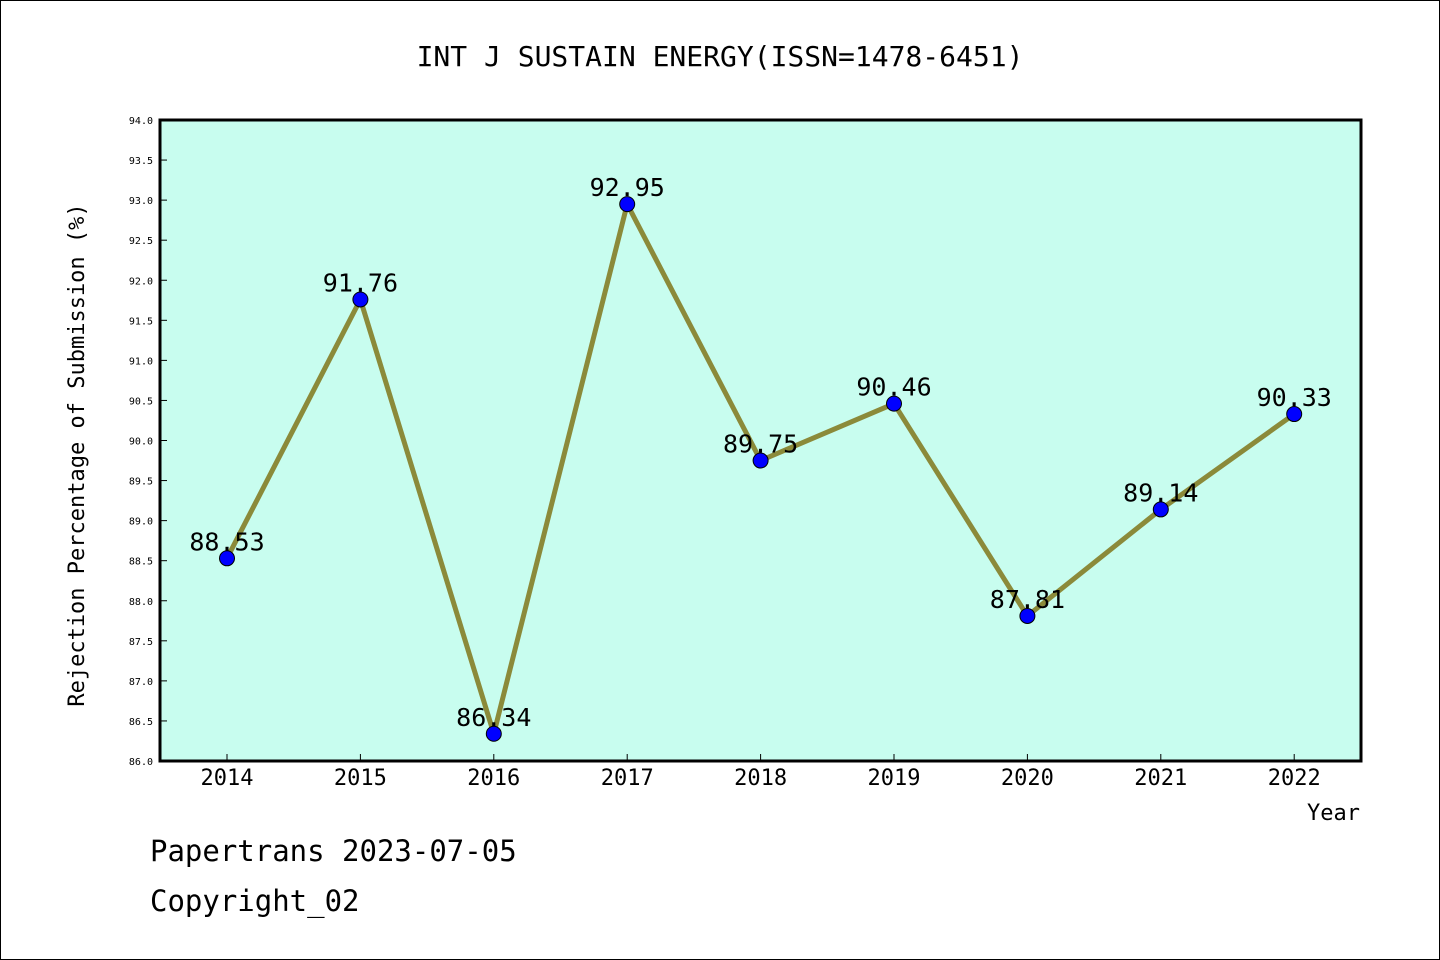 This screenshot has height=960, width=1440. What do you see at coordinates (141, 722) in the screenshot?
I see `y-tick-label: 86.5` at bounding box center [141, 722].